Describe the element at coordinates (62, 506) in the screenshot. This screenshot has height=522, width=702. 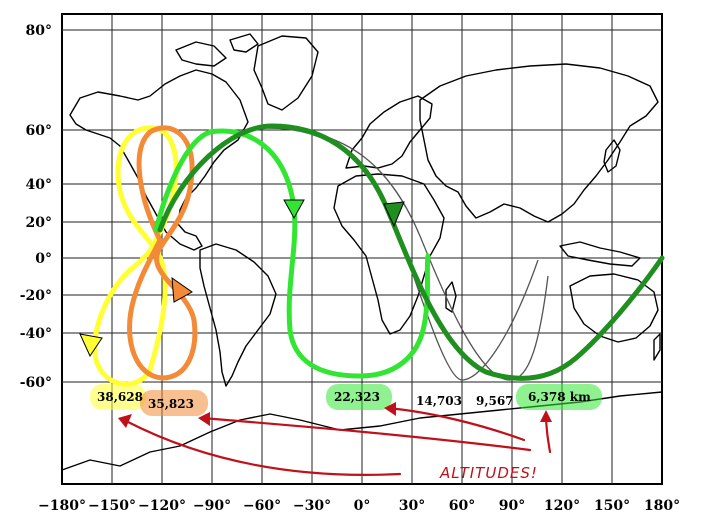
I see `lon-label: −180°` at that location.